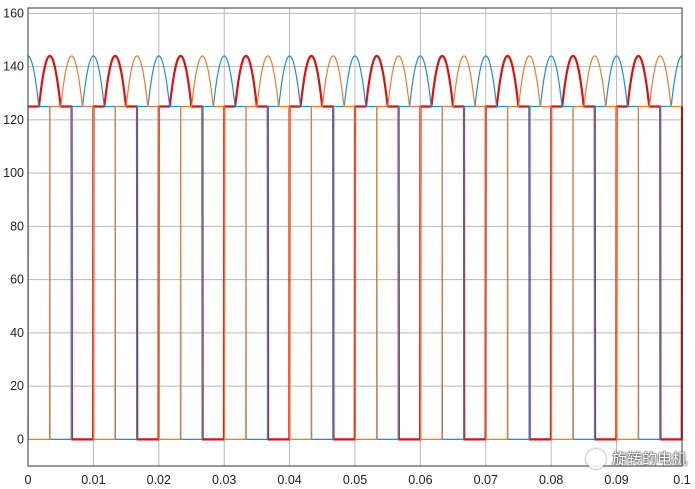 This screenshot has height=489, width=695. I want to click on y-tick-label: 140, so click(13, 67).